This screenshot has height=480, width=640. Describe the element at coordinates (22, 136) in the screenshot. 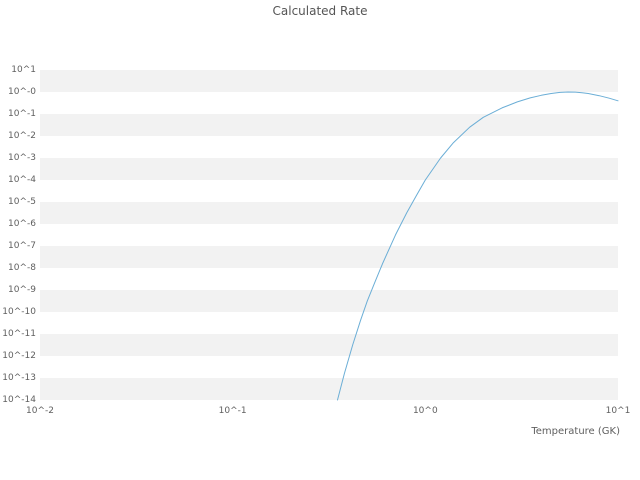

I see `y-tick-label: 10^-2` at that location.